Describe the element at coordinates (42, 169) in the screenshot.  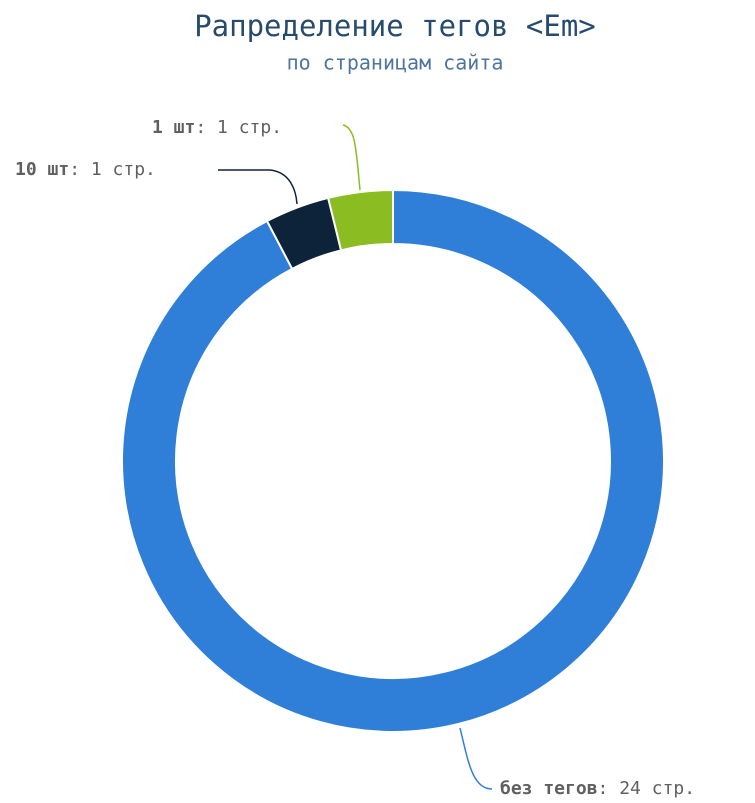
I see `label-name: 10 шт` at that location.